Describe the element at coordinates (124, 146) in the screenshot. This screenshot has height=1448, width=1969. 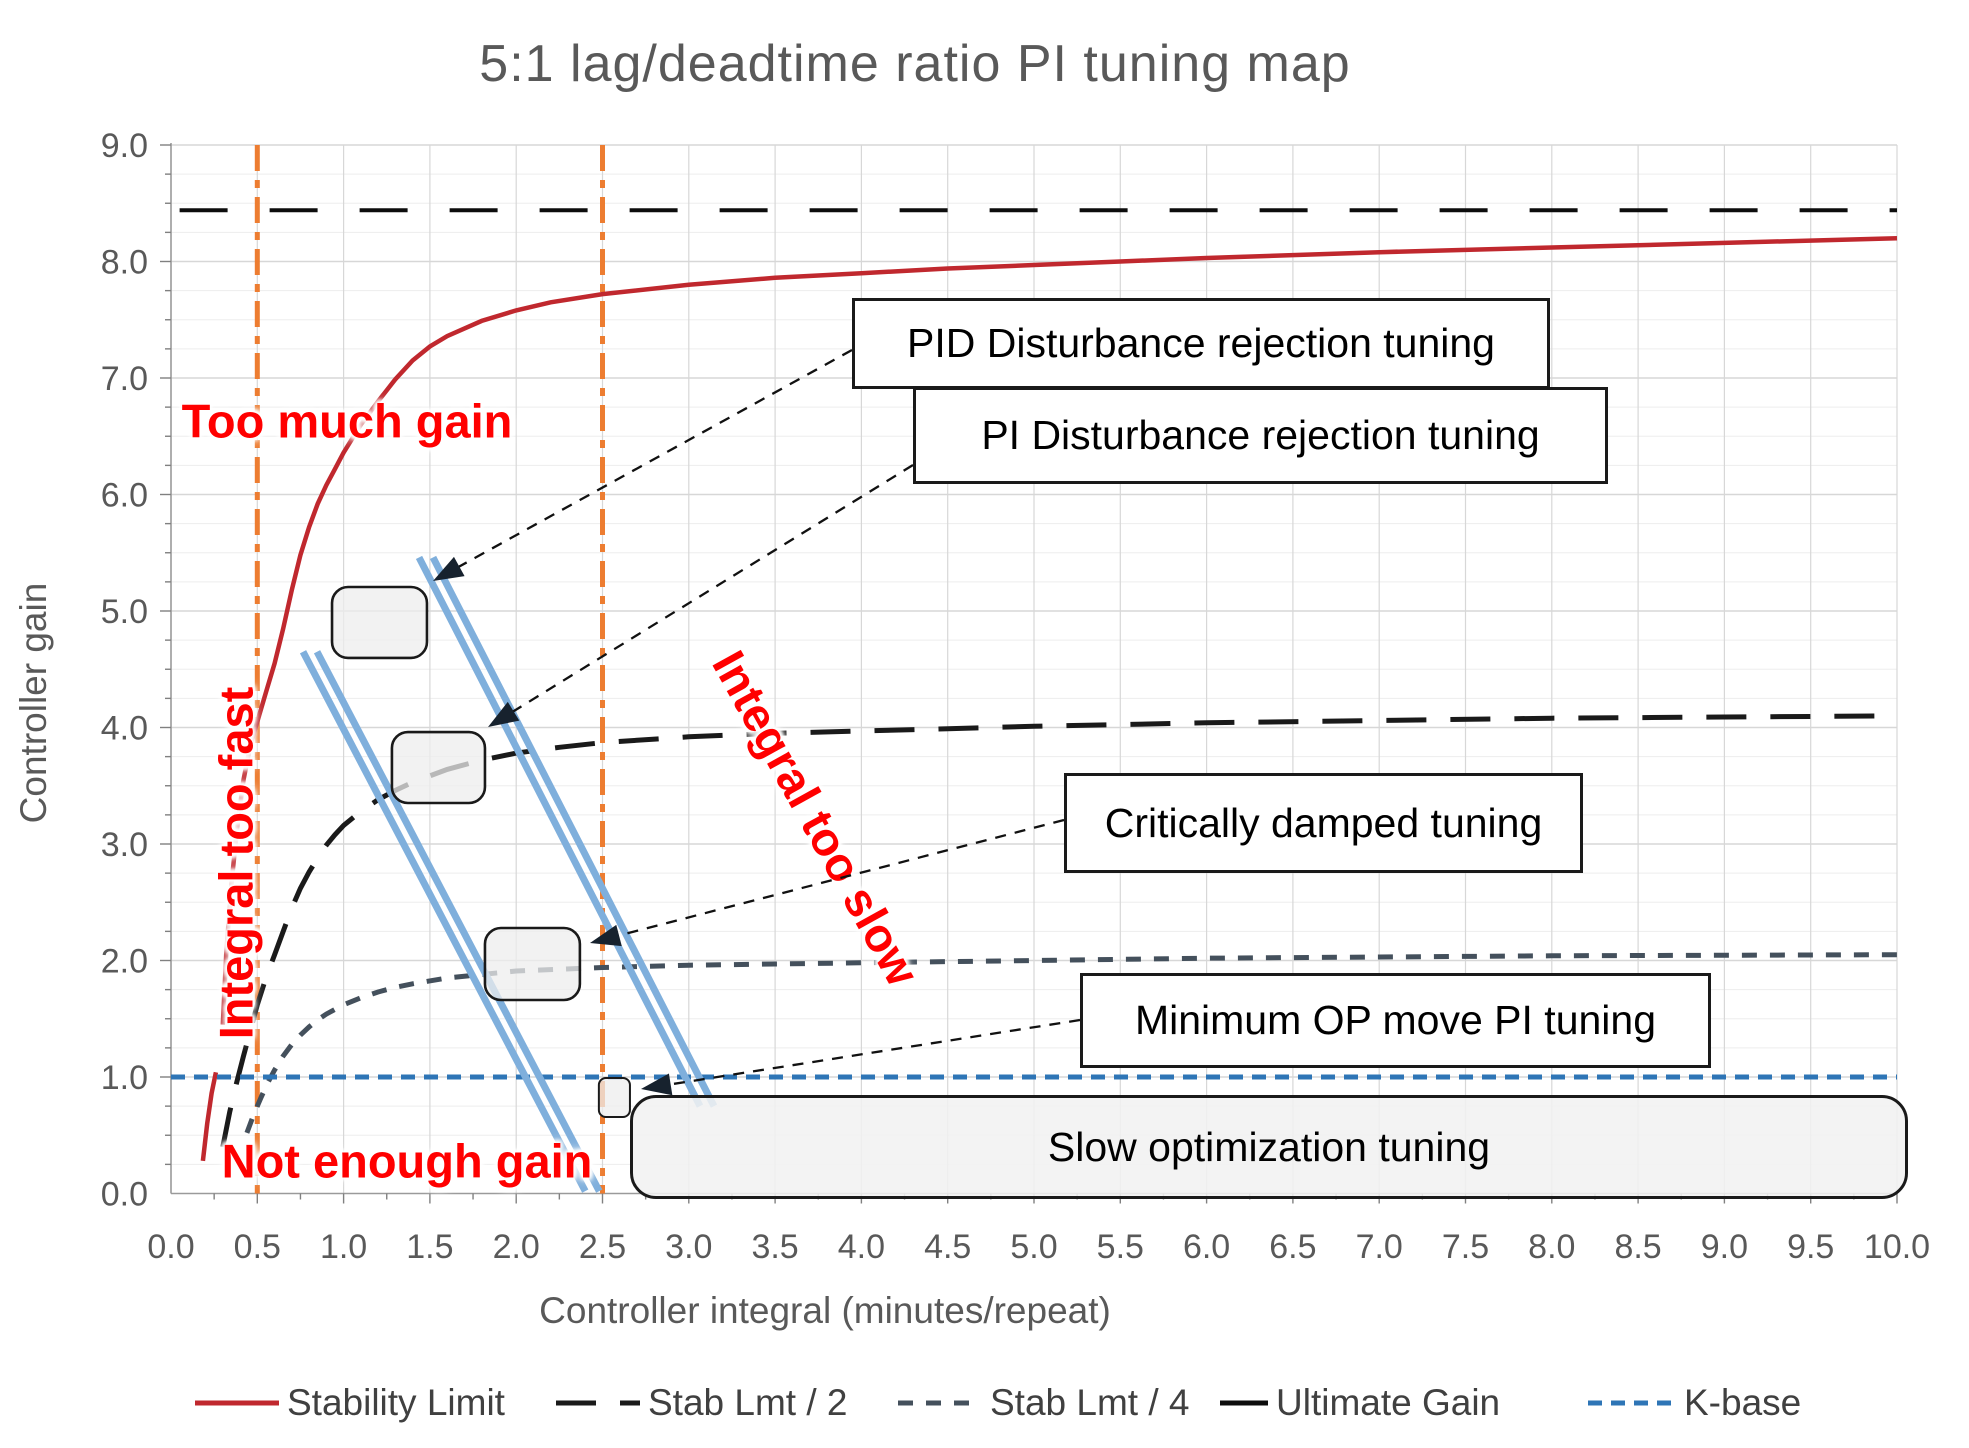
I see `y-tick-label: 9.0` at that location.